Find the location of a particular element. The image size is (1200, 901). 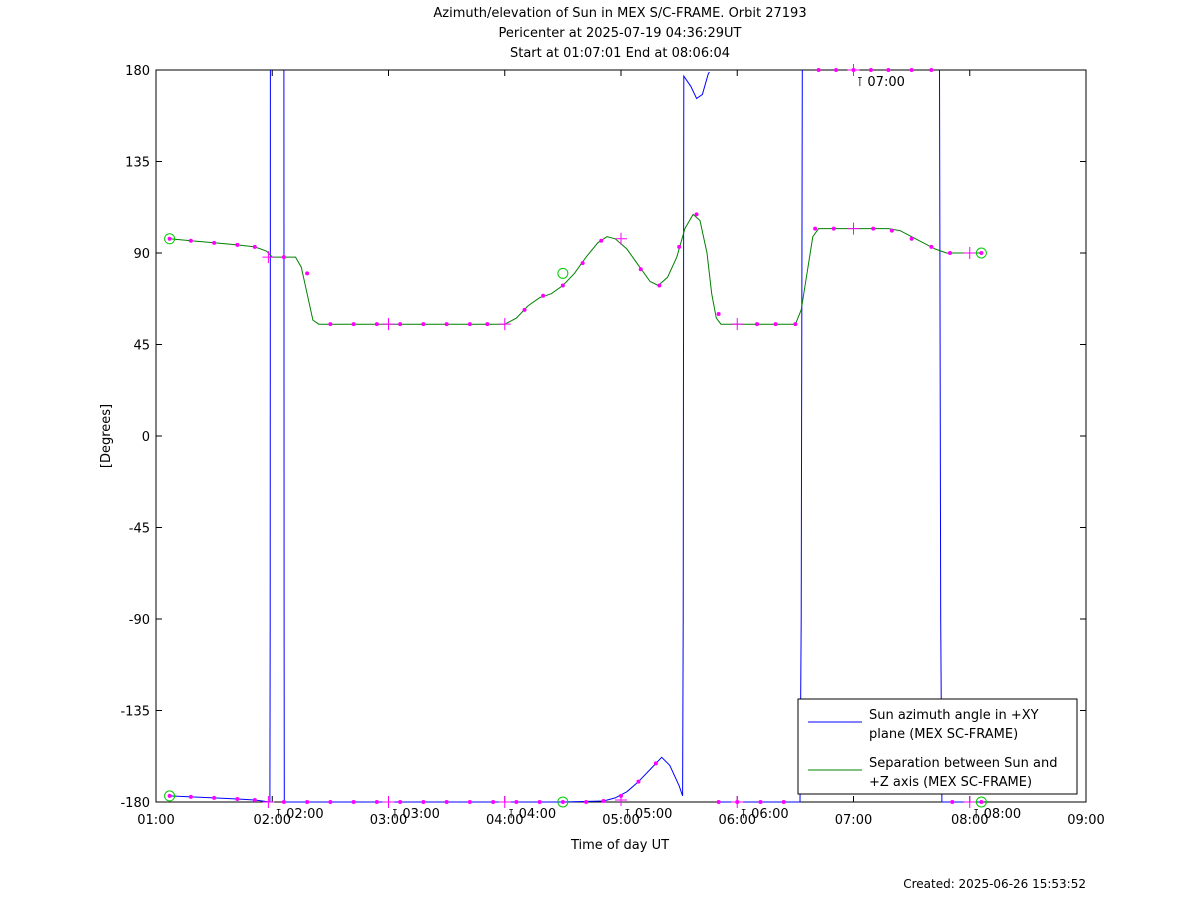

title-line-2: Pericenter at 2025-07-19 04:36:29UT is located at coordinates (619, 33).